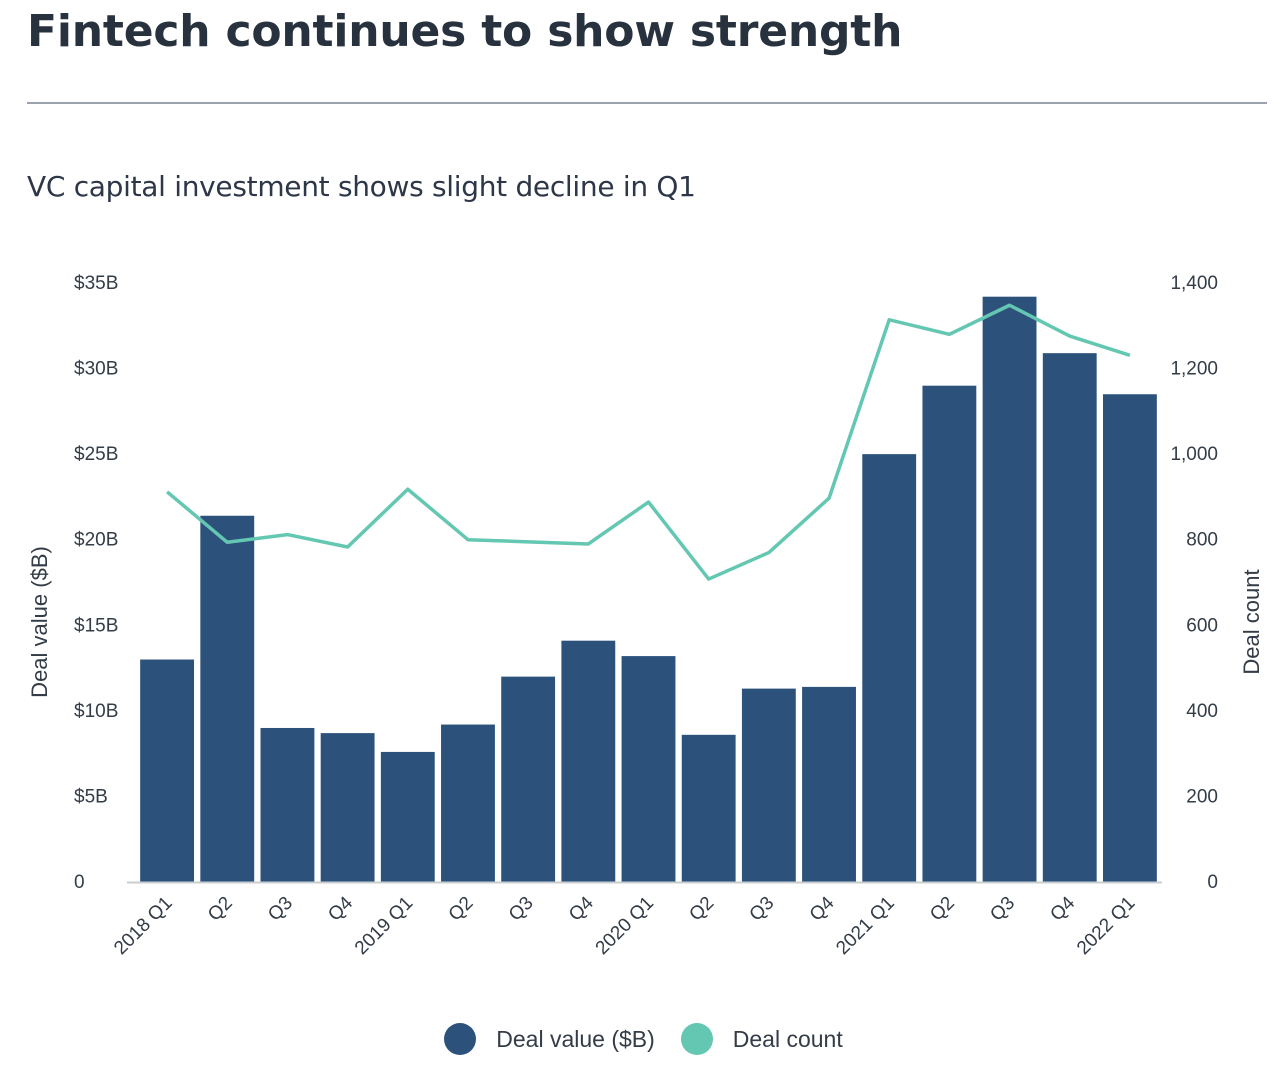  What do you see at coordinates (96, 711) in the screenshot?
I see `y-tick-label-left: $10B` at bounding box center [96, 711].